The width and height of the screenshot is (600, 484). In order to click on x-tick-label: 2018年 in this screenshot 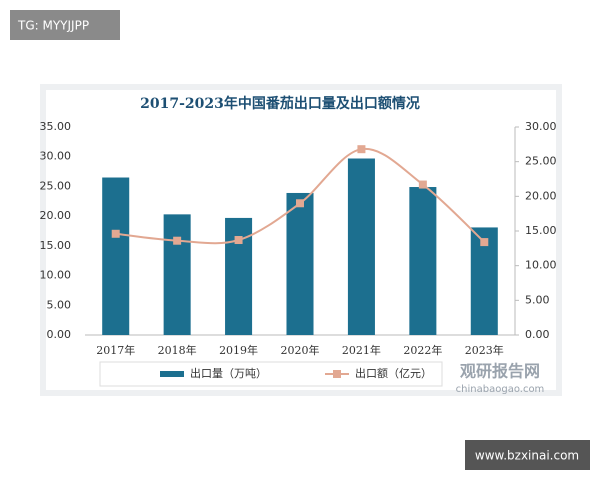, I will do `click(177, 350)`.